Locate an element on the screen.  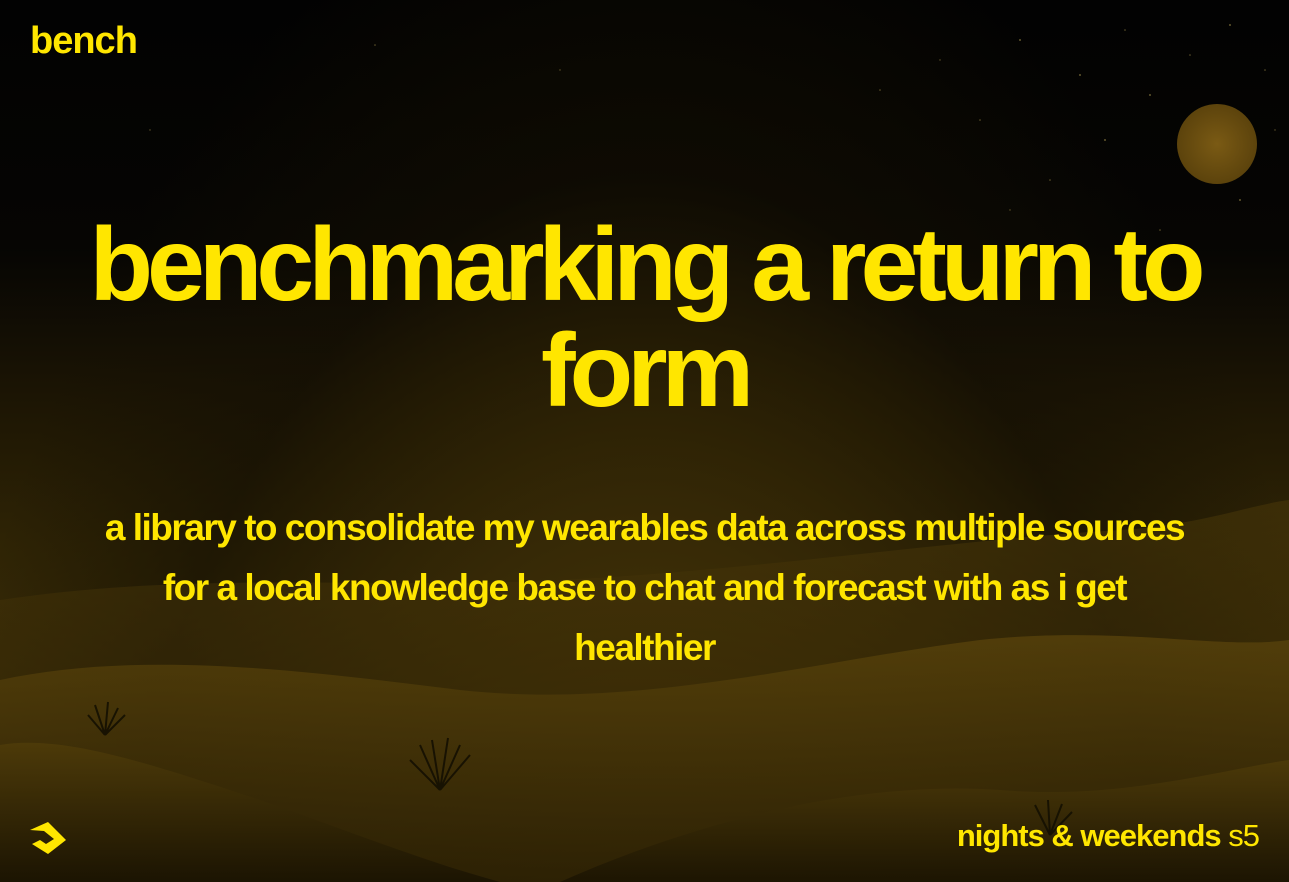
footer-program: nights & weekends s5 is located at coordinates (1108, 836).